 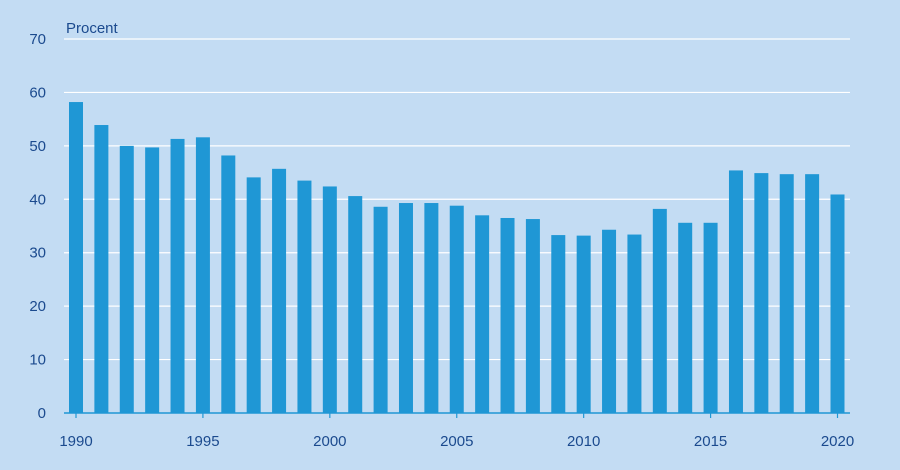 What do you see at coordinates (92, 28) in the screenshot?
I see `y-axis-title: Procent` at bounding box center [92, 28].